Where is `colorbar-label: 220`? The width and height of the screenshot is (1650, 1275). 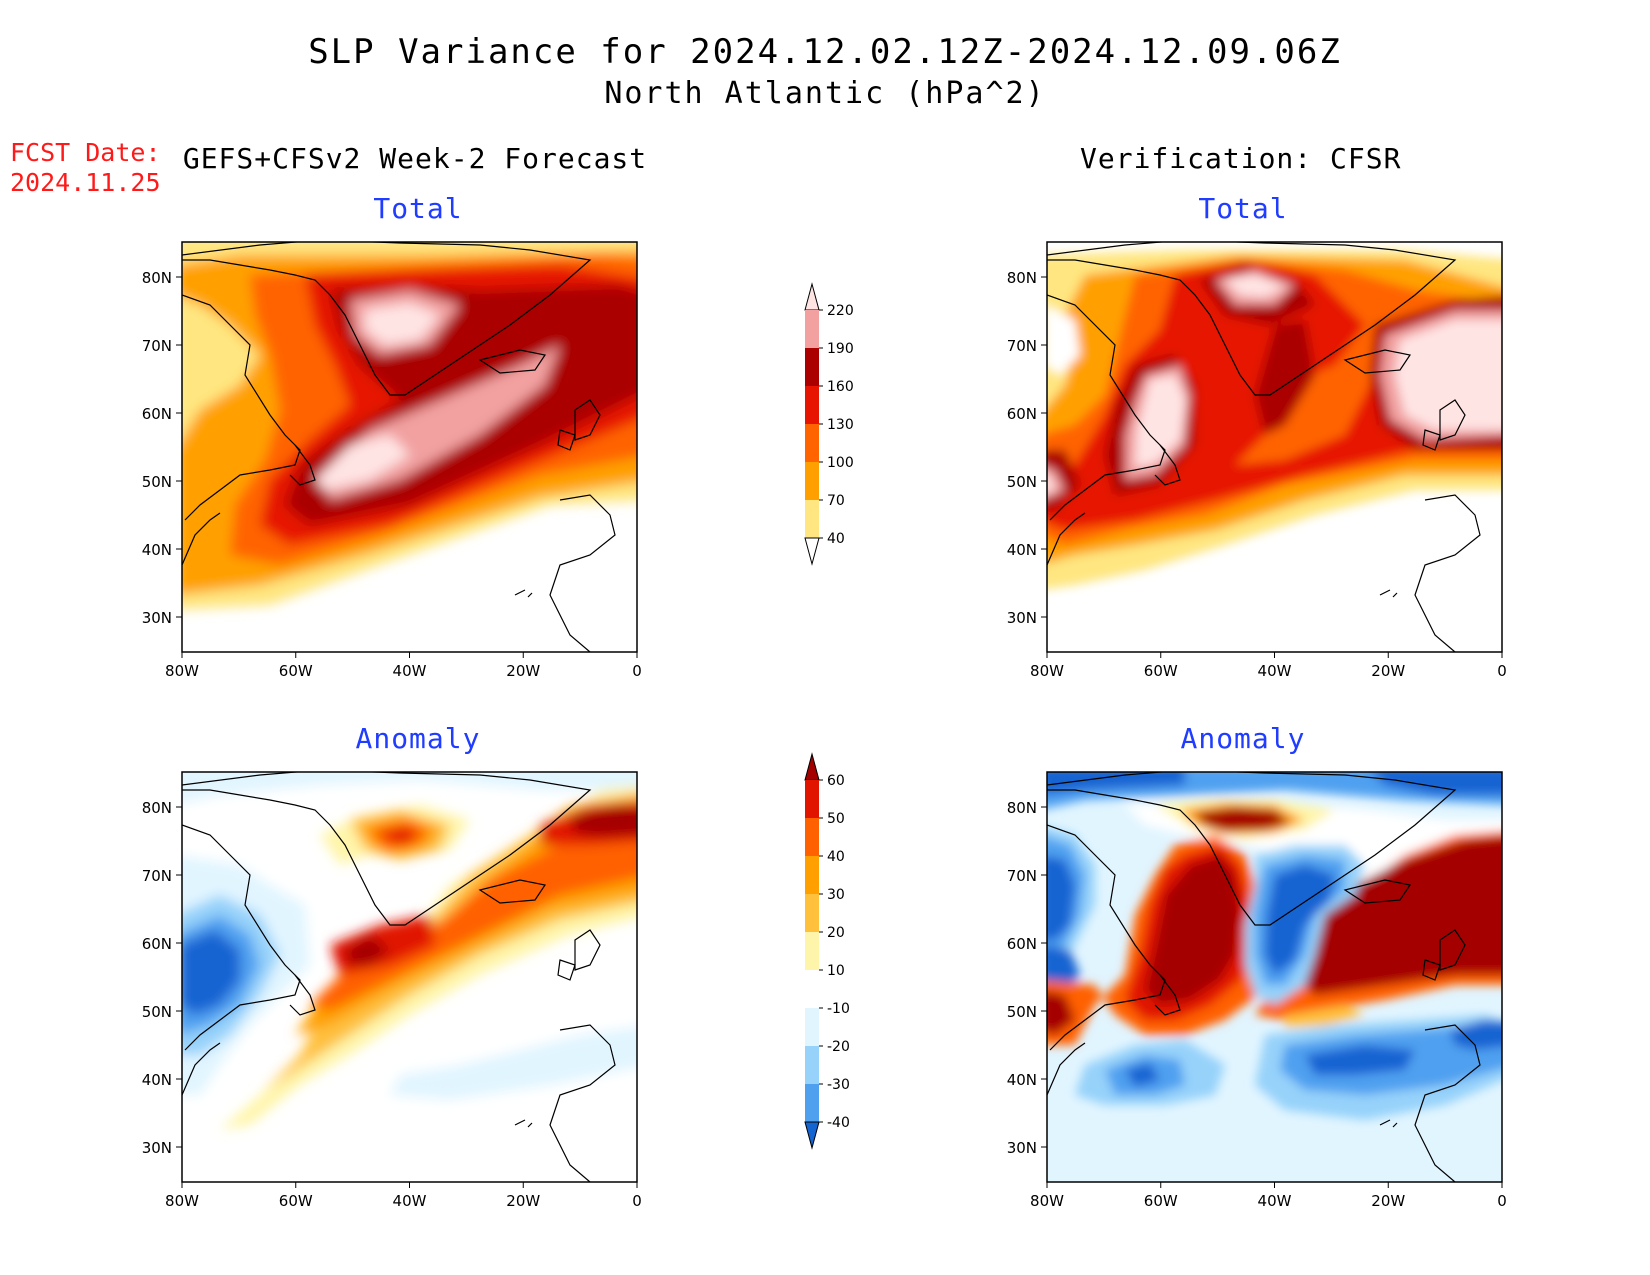
colorbar-label: 220 is located at coordinates (840, 311).